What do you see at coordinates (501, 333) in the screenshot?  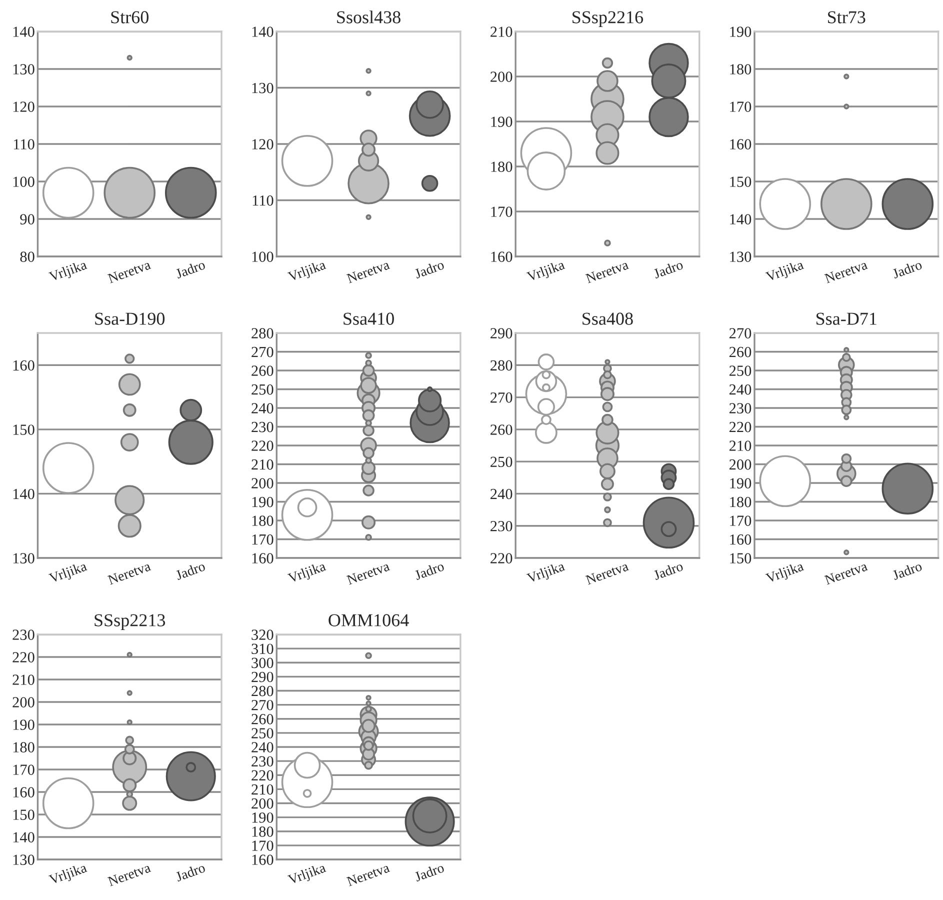 I see `y-tick-label: 290` at bounding box center [501, 333].